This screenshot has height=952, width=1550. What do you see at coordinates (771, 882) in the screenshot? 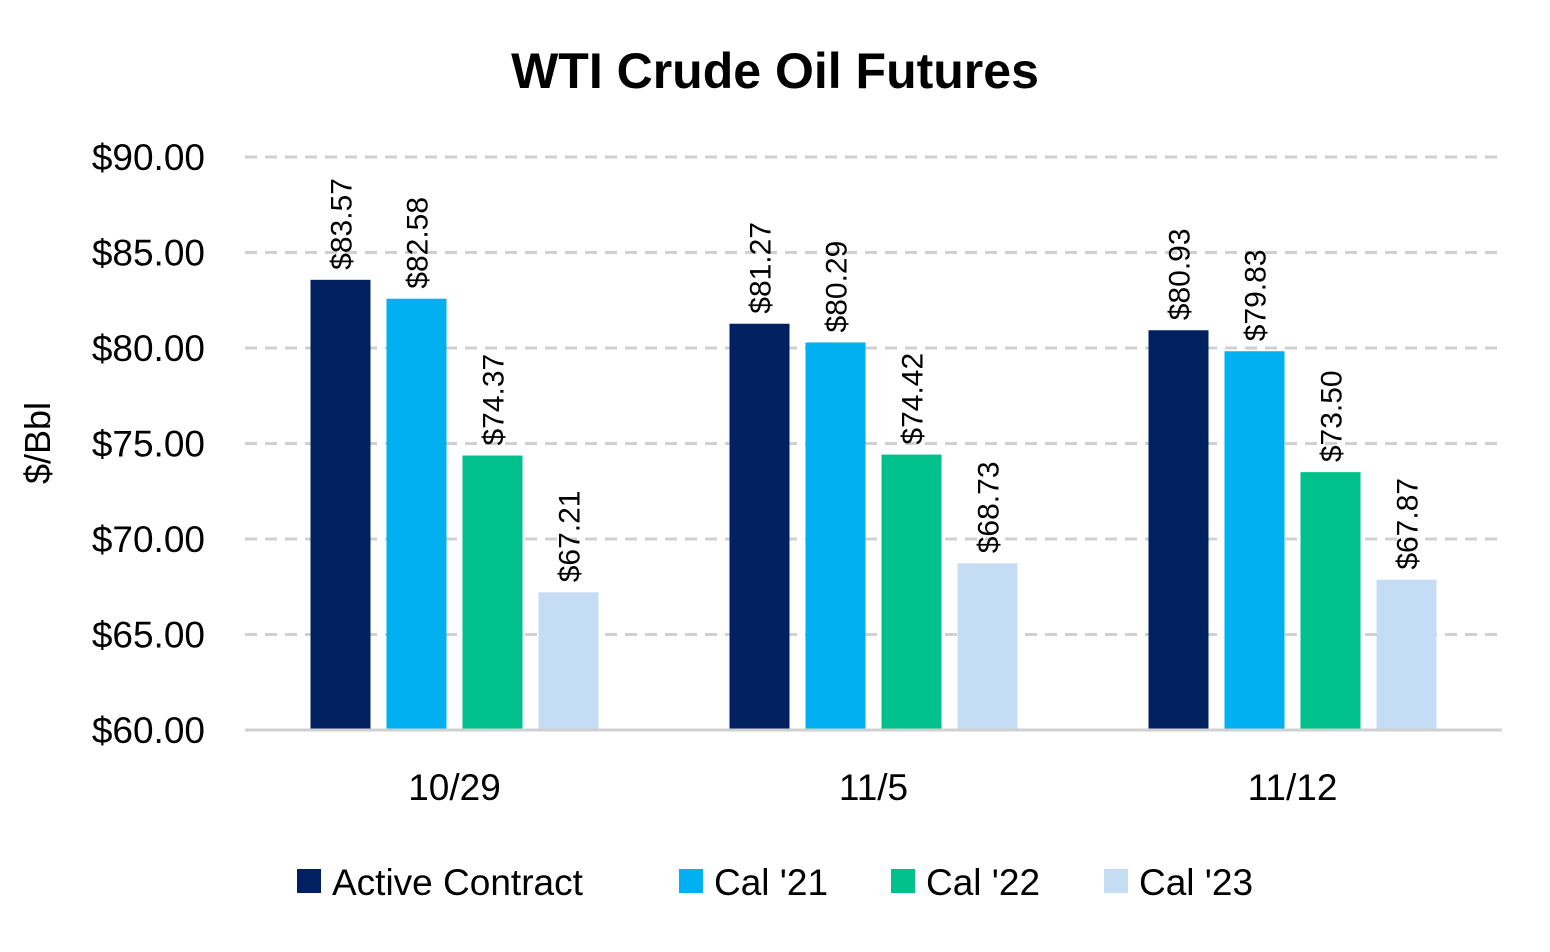
I see `legend-label: Cal '21` at bounding box center [771, 882].